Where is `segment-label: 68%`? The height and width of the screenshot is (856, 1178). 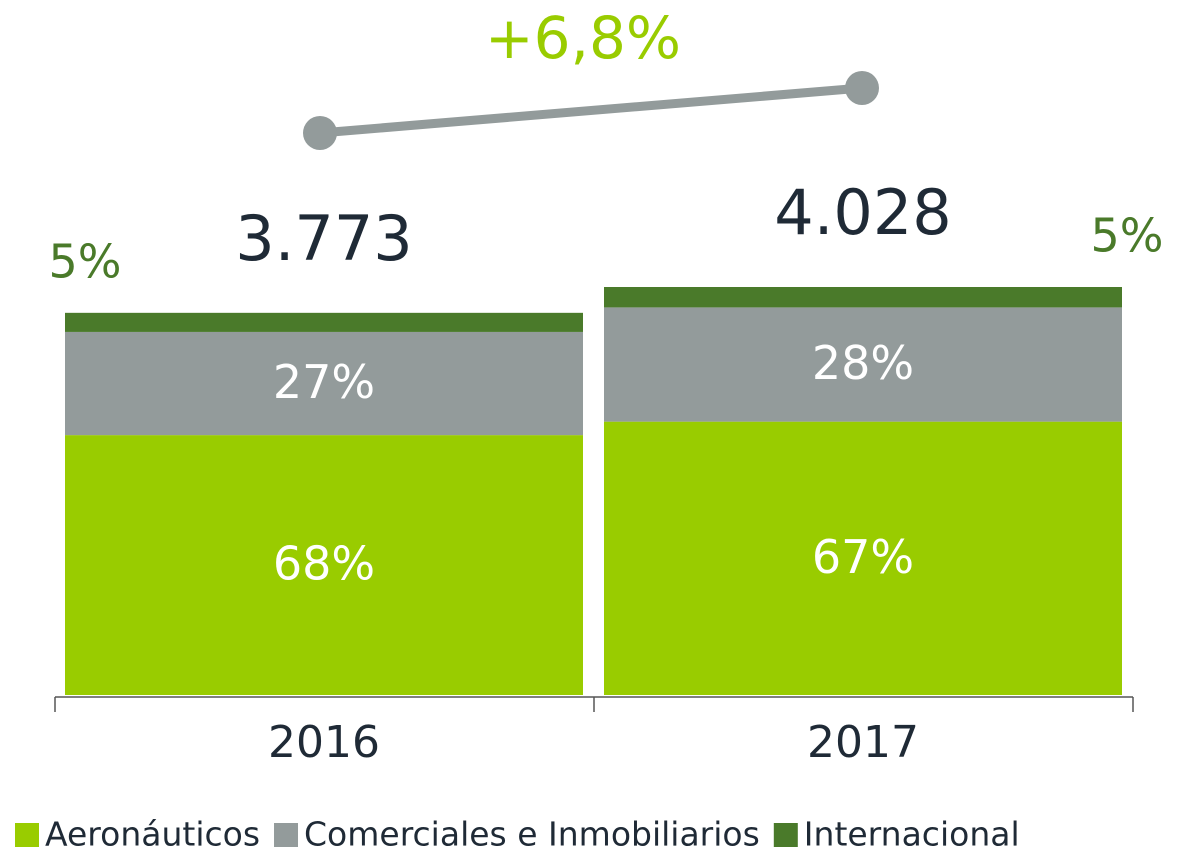 segment-label: 68% is located at coordinates (324, 564).